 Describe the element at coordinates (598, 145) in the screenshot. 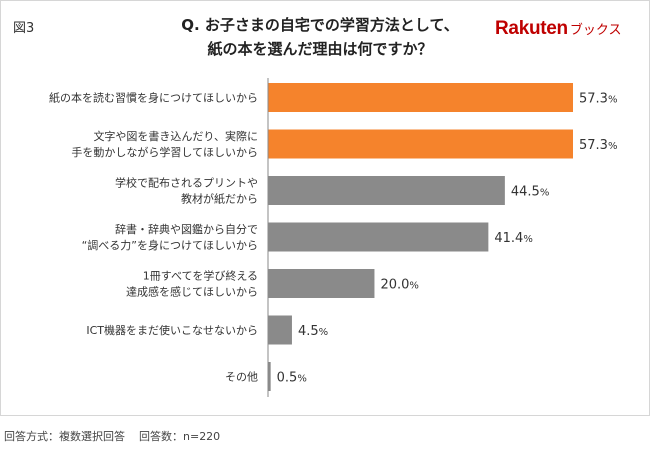

I see `value-label-2: 57.3%` at that location.